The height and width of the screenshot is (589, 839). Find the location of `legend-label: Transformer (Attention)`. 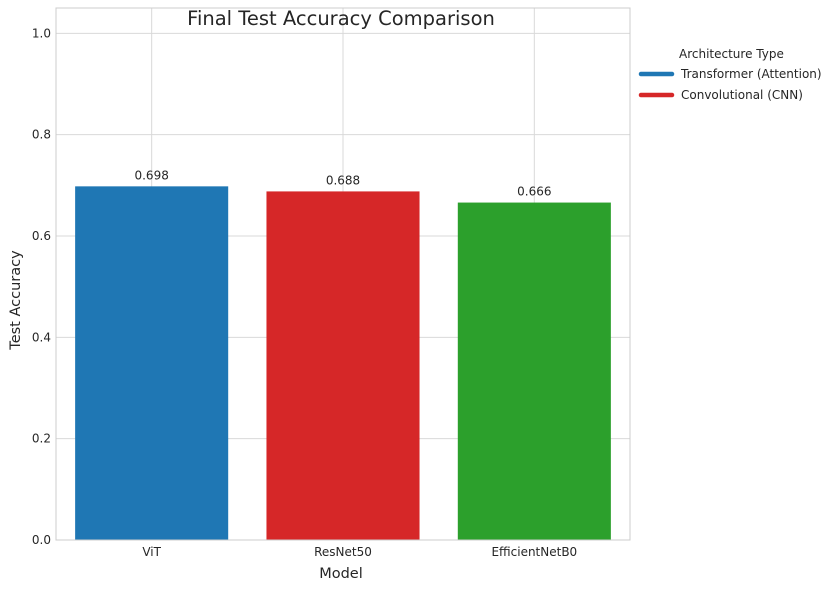

legend-label: Transformer (Attention) is located at coordinates (751, 74).